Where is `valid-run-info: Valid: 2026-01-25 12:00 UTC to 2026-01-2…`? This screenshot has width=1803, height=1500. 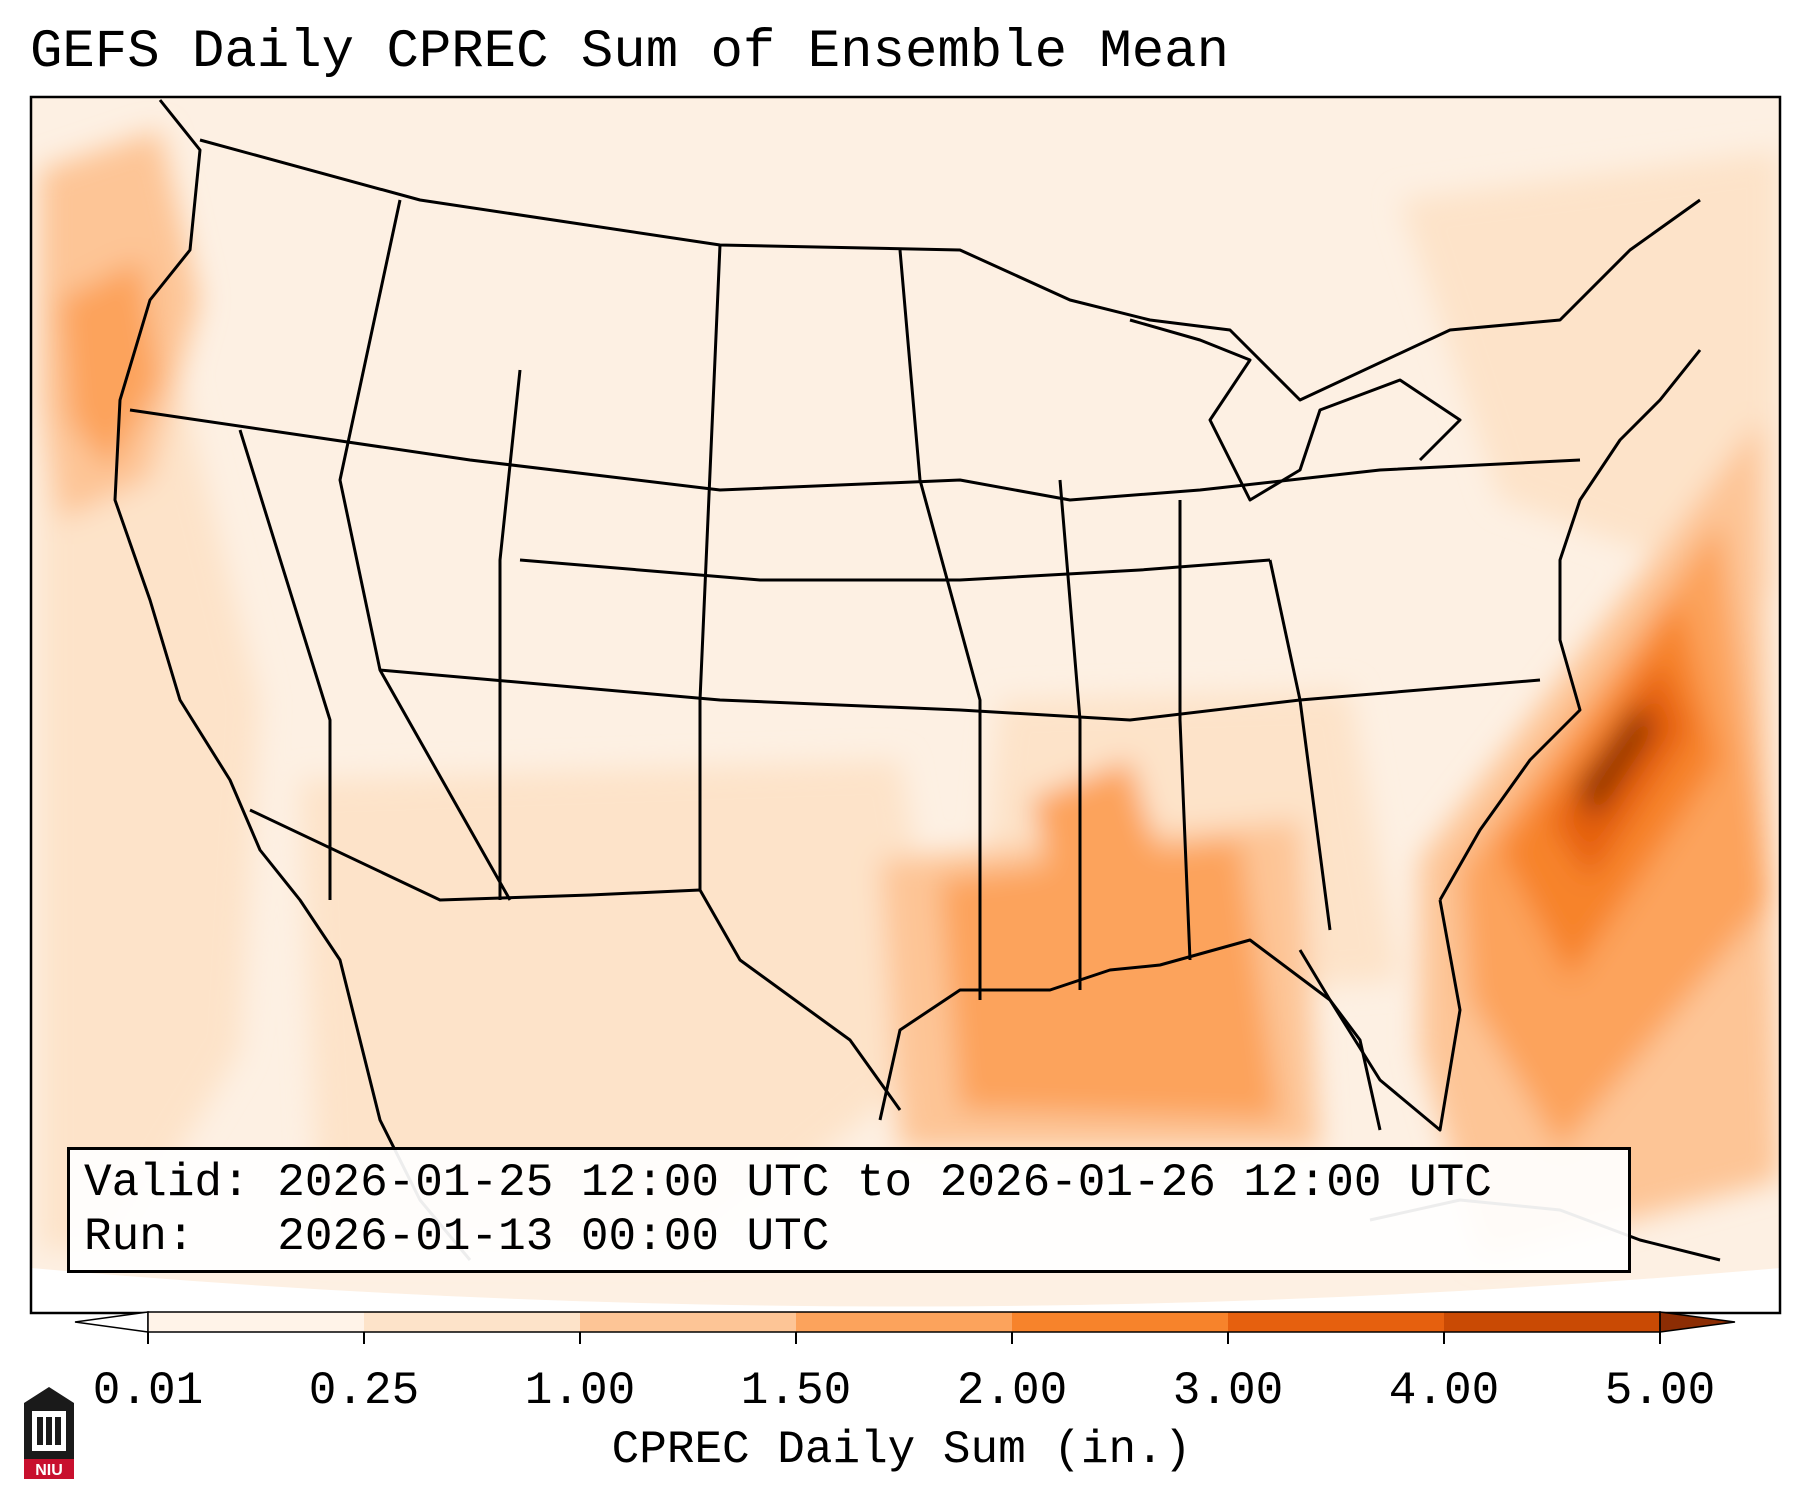
valid-run-info: Valid: 2026-01-25 12:00 UTC to 2026-01-2… is located at coordinates (849, 1210).